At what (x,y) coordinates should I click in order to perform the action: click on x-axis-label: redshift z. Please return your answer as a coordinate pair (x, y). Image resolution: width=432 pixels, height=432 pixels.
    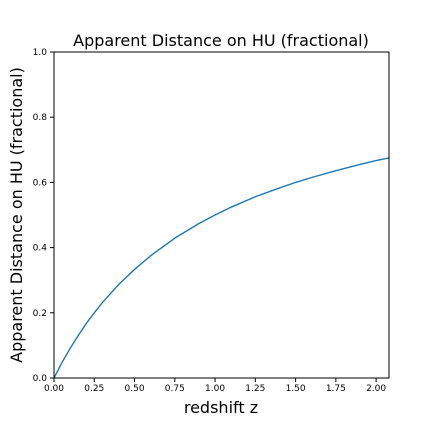
    Looking at the image, I should click on (221, 407).